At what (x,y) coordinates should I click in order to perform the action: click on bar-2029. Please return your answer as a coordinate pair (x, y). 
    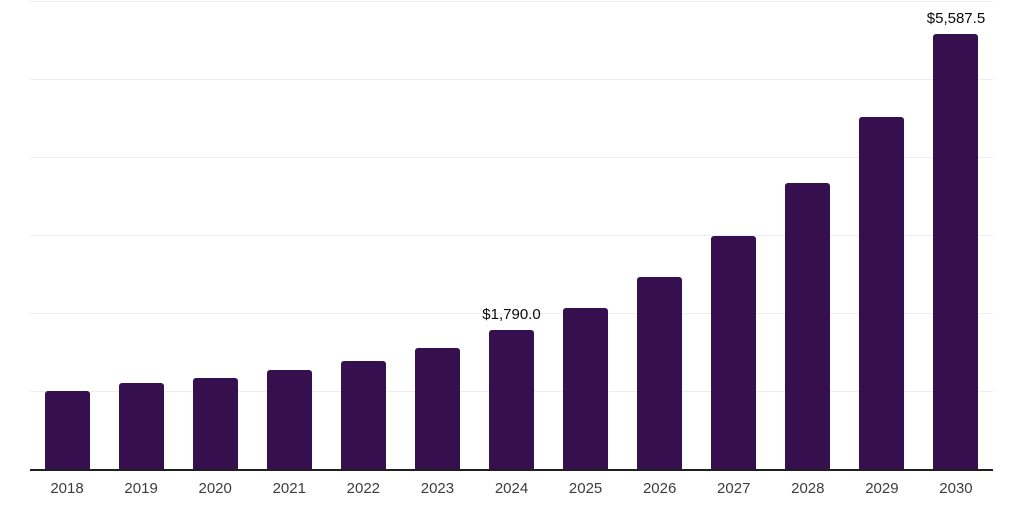
    Looking at the image, I should click on (882, 293).